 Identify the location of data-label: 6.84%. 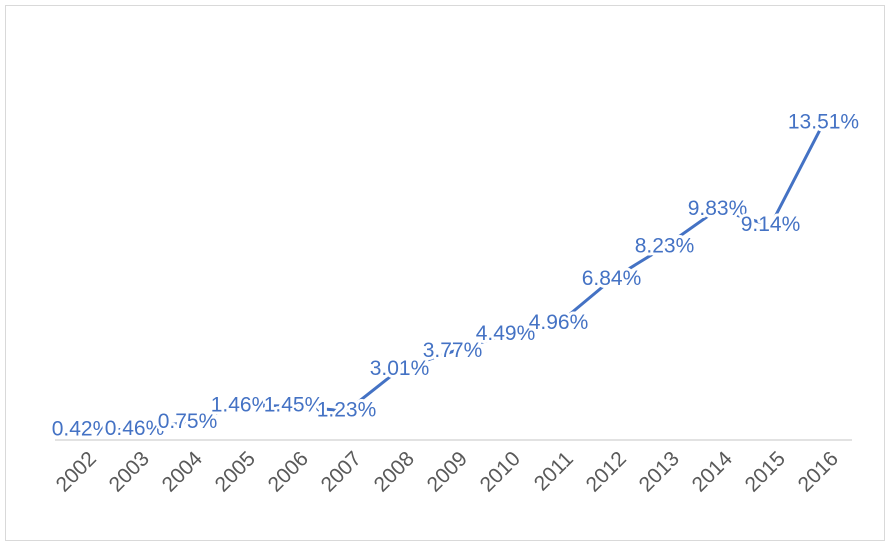
(612, 278).